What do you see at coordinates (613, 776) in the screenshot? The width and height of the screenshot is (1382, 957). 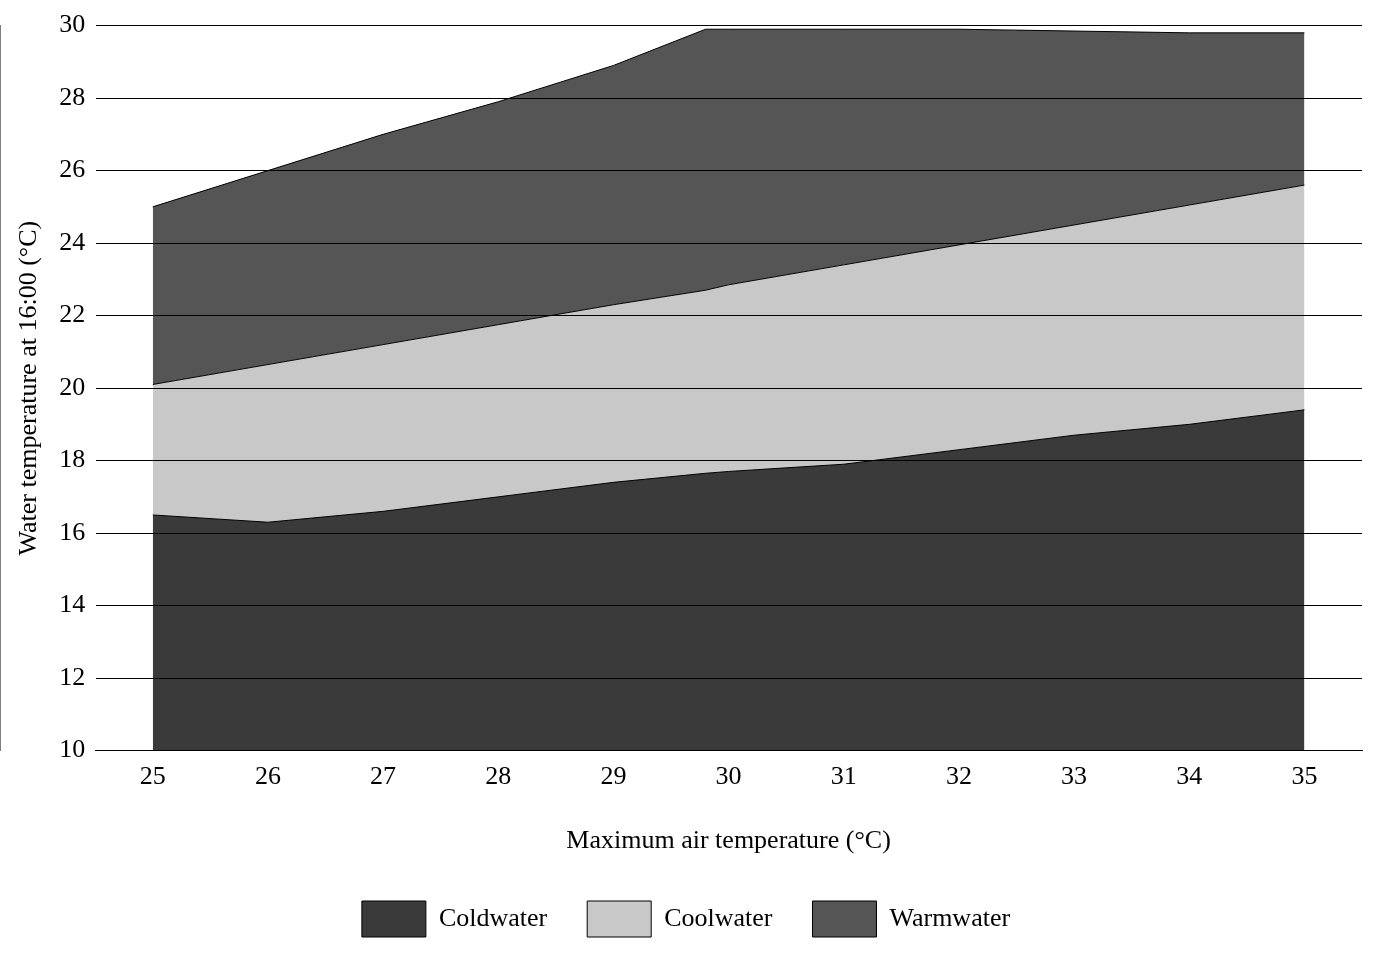 I see `x-tick-label: 29` at bounding box center [613, 776].